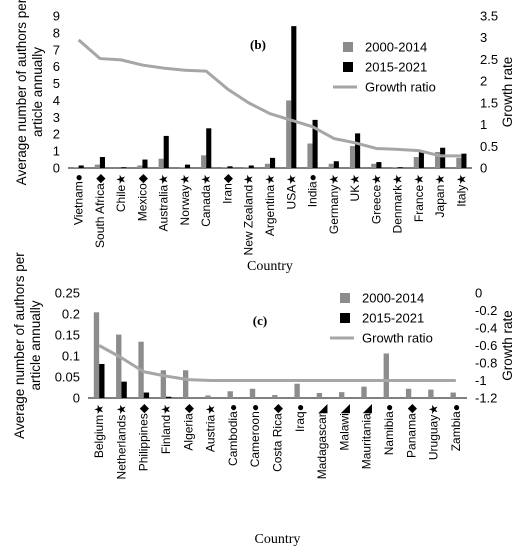 The height and width of the screenshot is (550, 532). I want to click on y2-tick-label: 3.5, so click(489, 16).